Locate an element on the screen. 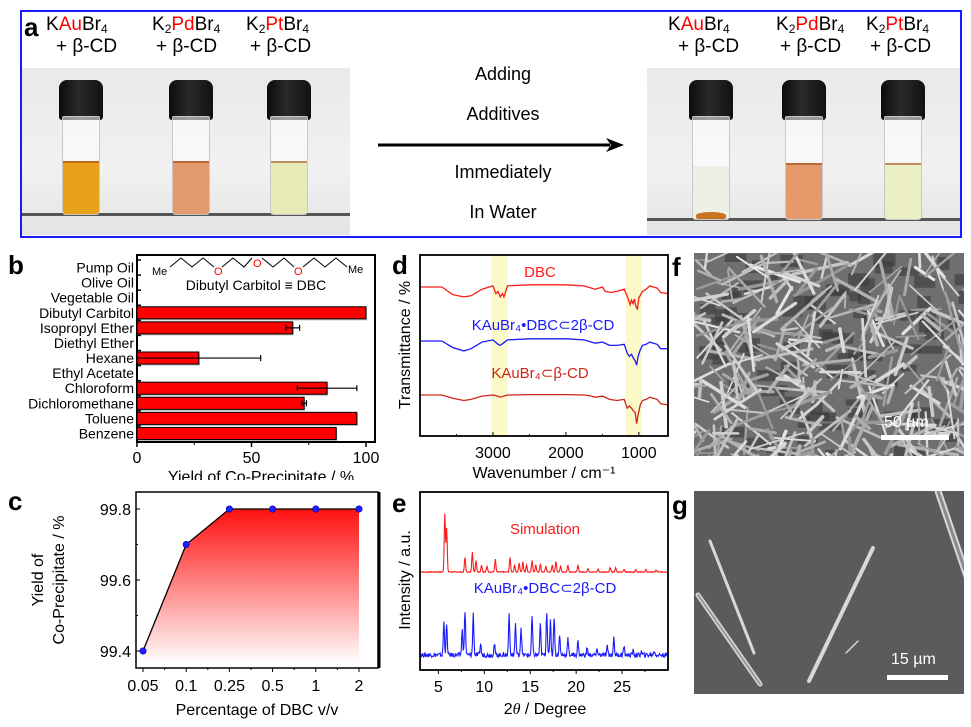  x-tick-label: 3000 is located at coordinates (493, 453).